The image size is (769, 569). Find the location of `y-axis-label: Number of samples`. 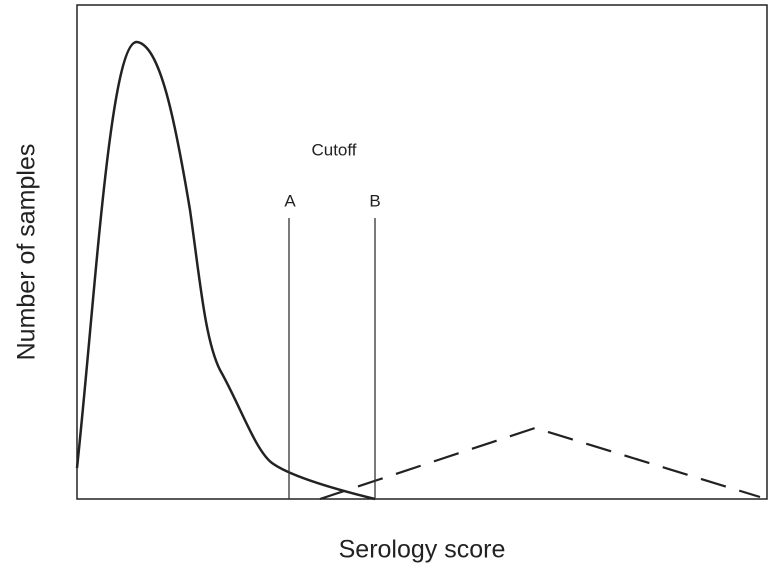

y-axis-label: Number of samples is located at coordinates (27, 252).